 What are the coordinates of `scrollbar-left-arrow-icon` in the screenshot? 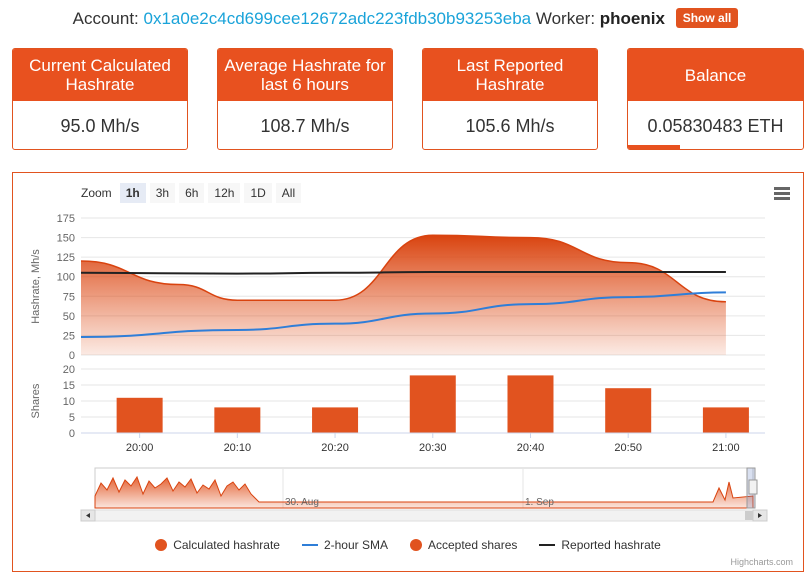 It's located at (88, 515).